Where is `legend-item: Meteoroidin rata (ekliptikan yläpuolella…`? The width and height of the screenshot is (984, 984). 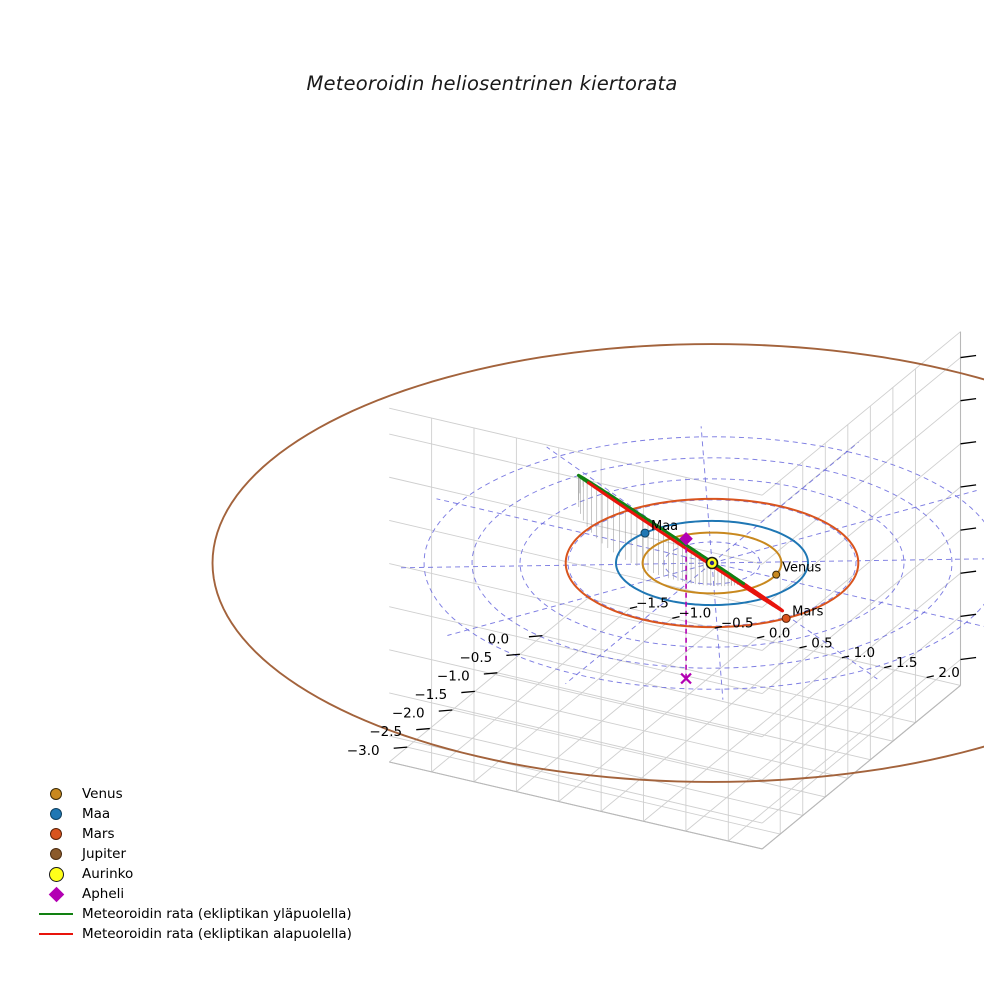
legend-item: Meteoroidin rata (ekliptikan yläpuolella… is located at coordinates (191, 914).